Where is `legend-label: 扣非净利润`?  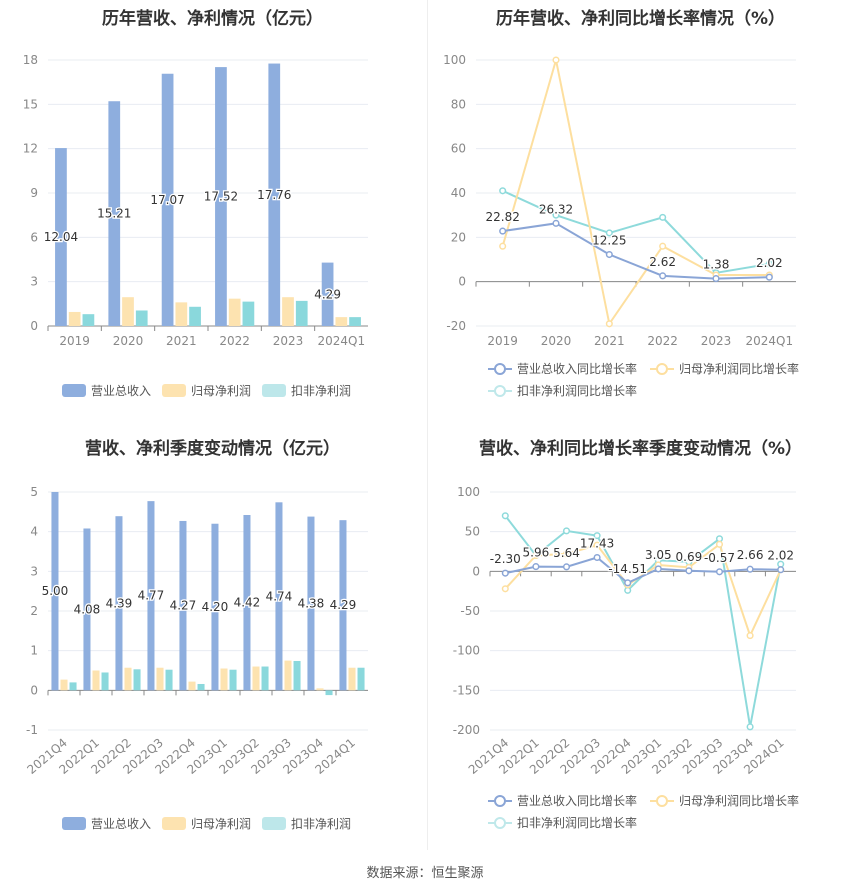 legend-label: 扣非净利润 is located at coordinates (321, 824).